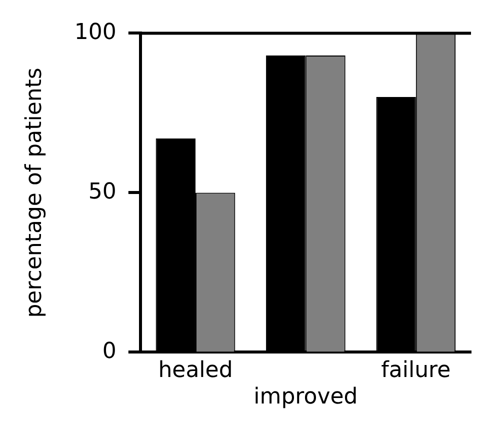  I want to click on x-tick-label: healed, so click(195, 371).